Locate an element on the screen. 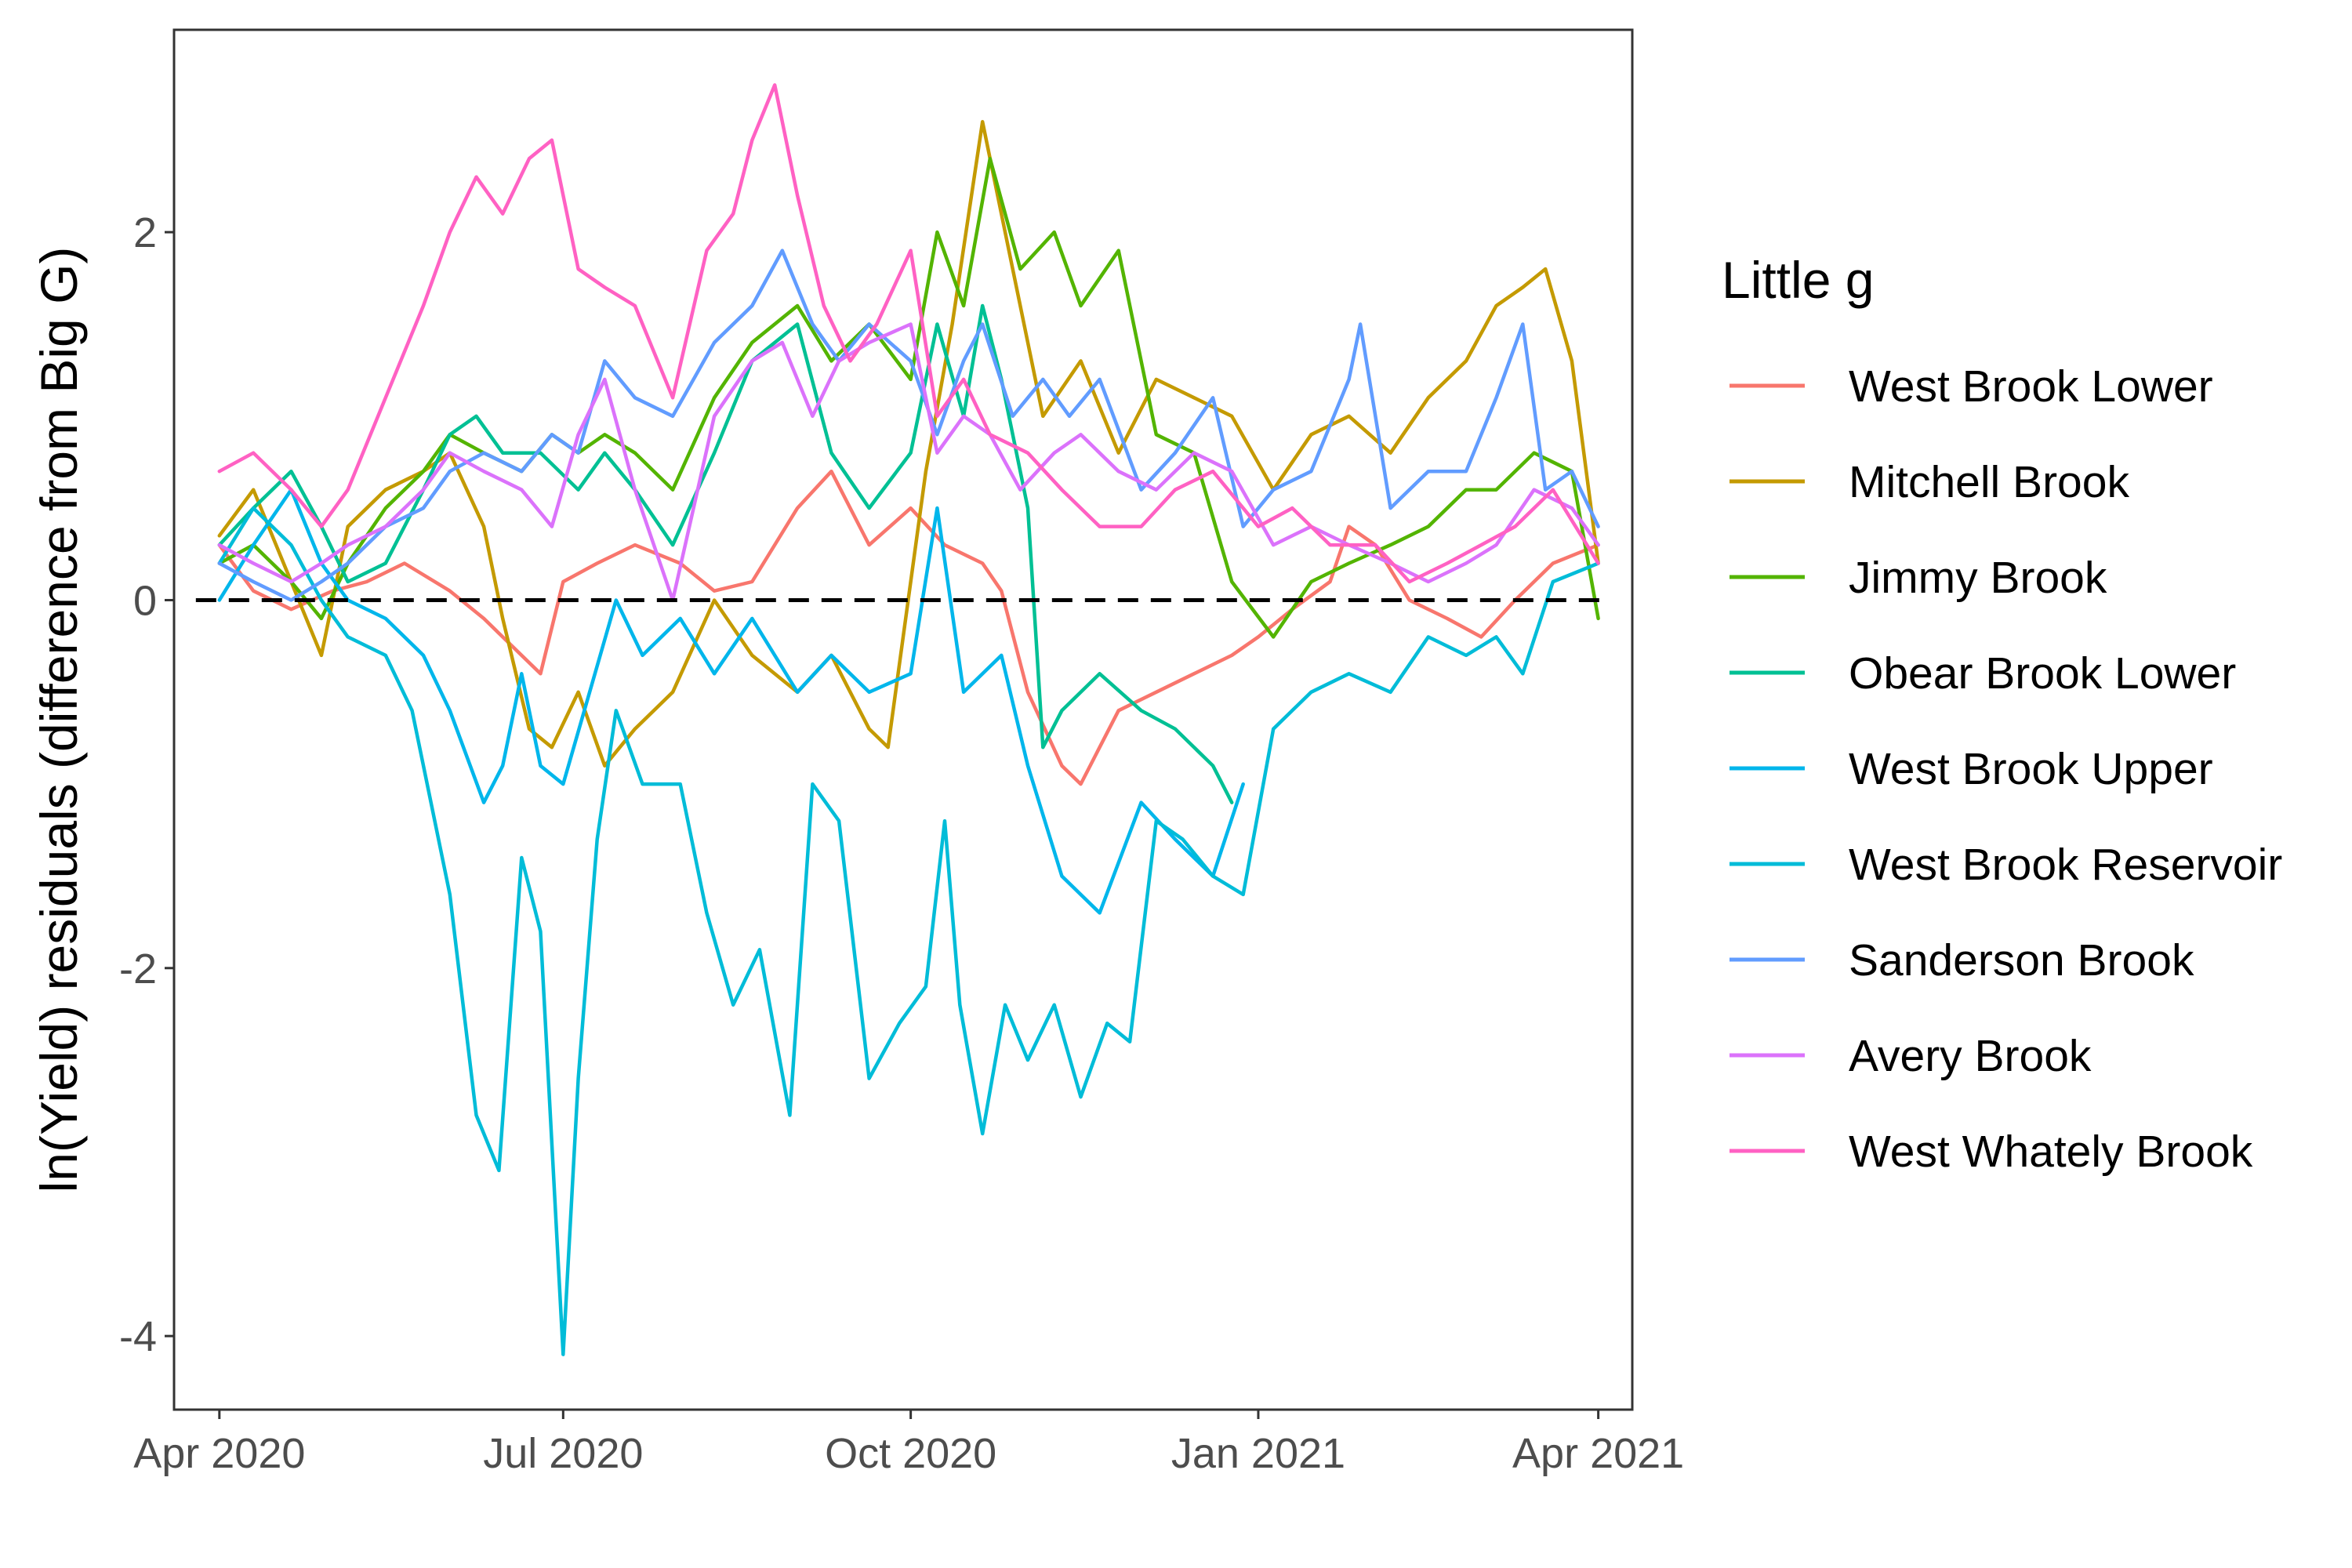 The width and height of the screenshot is (2352, 1568). x-axis: Apr 2020 Jul 2020 Oct 2020 Jan 2021 Apr 2021 is located at coordinates (908, 1443).